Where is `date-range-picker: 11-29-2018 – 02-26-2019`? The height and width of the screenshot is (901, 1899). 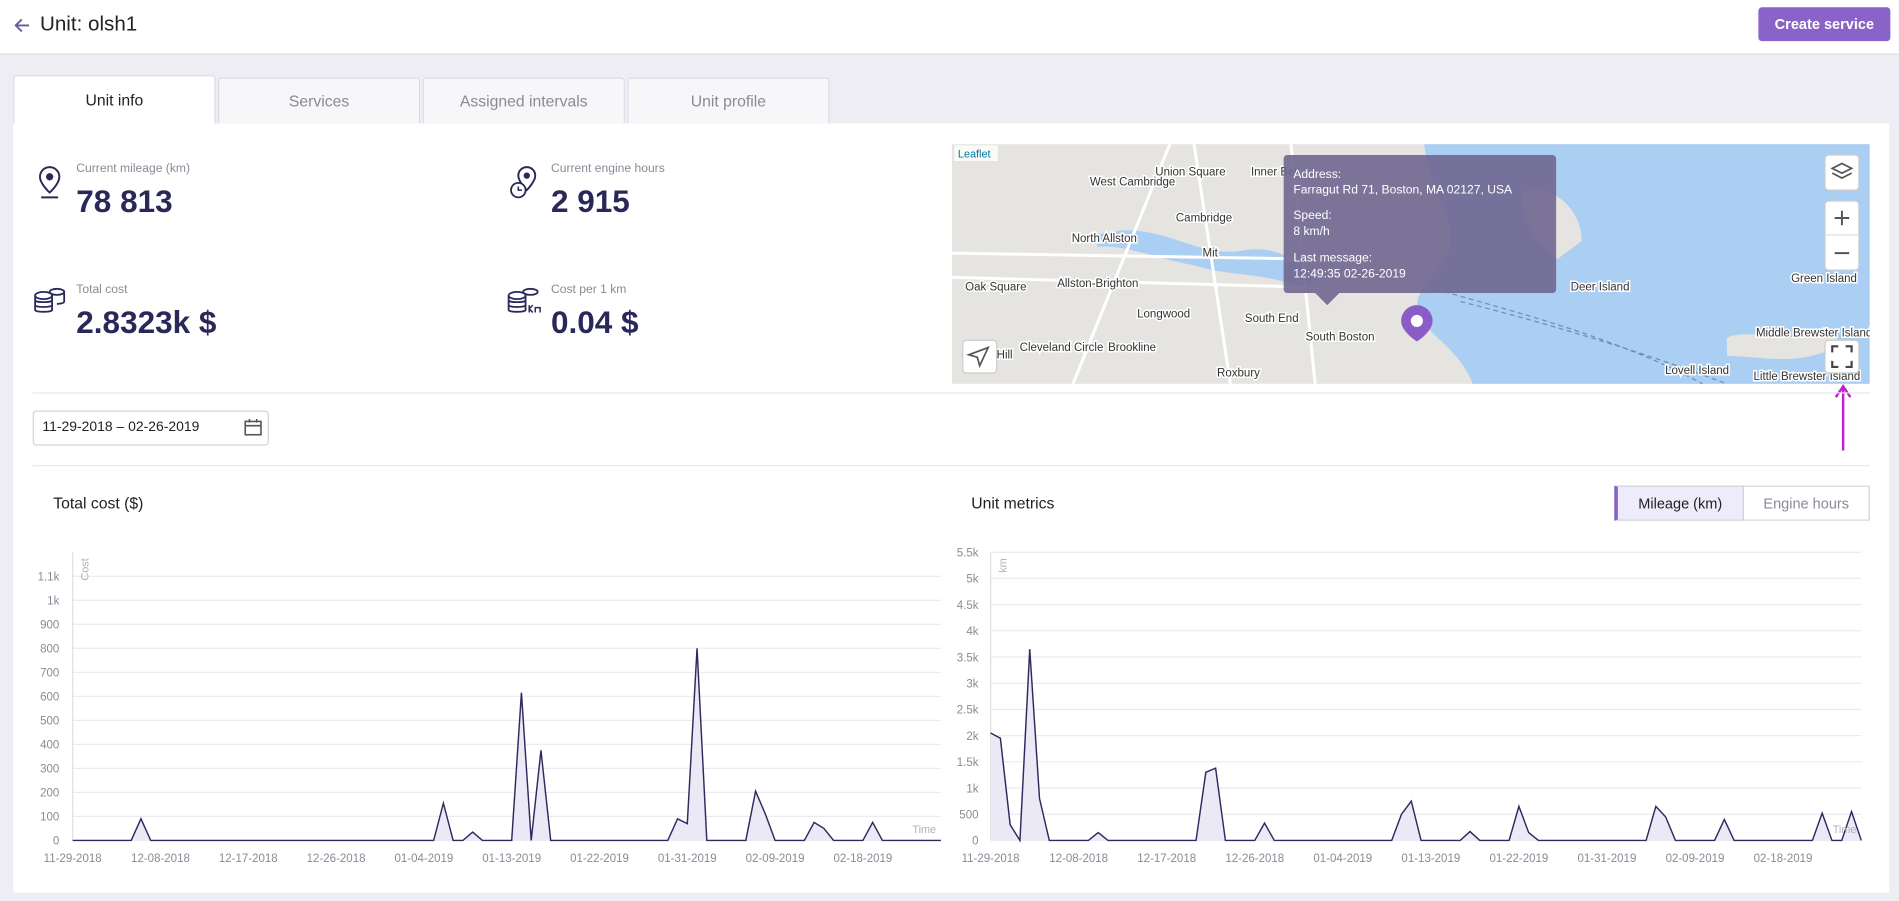 date-range-picker: 11-29-2018 – 02-26-2019 is located at coordinates (151, 428).